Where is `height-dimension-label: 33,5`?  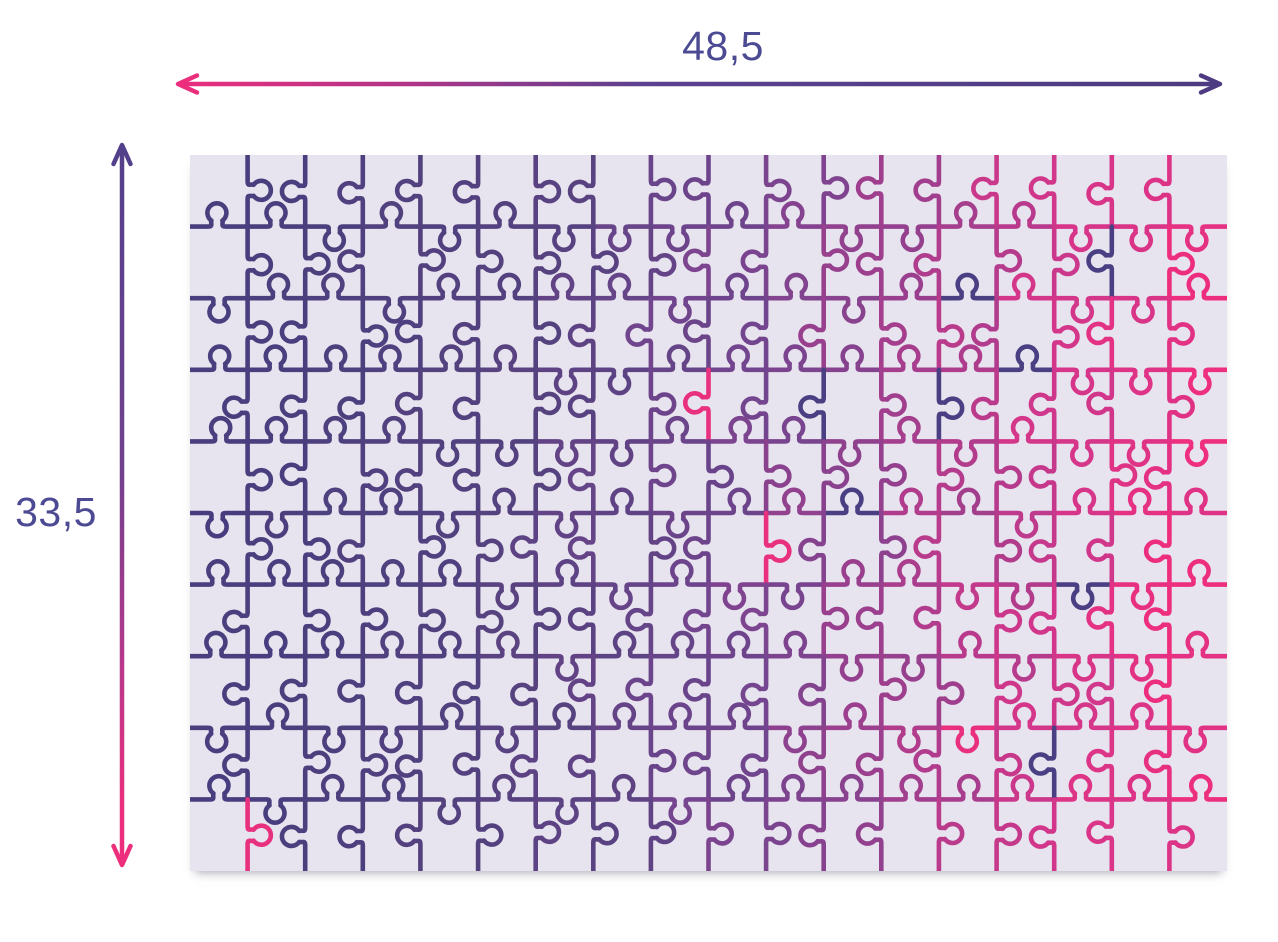 height-dimension-label: 33,5 is located at coordinates (56, 512).